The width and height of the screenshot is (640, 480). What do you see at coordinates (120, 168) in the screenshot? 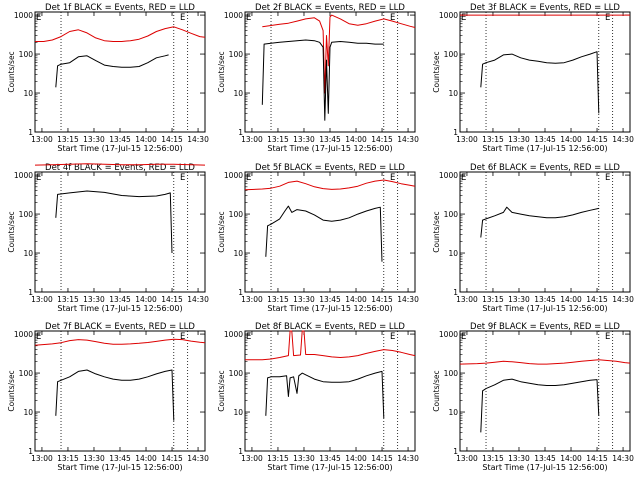
I see `panel-title: Det 4f BLACK = Events, RED = LLD` at bounding box center [120, 168].